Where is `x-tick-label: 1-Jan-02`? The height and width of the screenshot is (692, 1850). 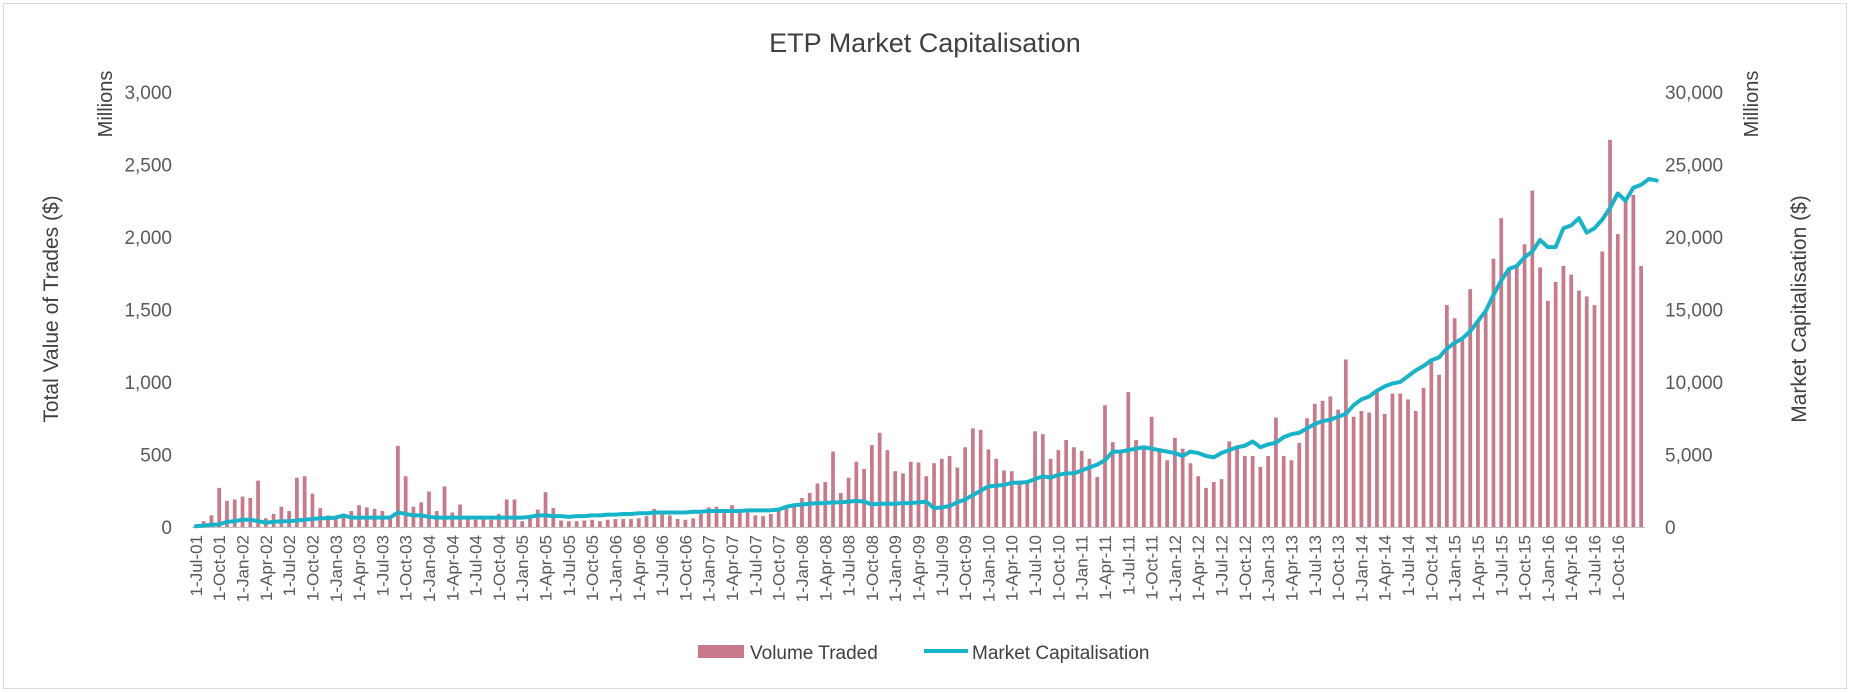 x-tick-label: 1-Jan-02 is located at coordinates (243, 568).